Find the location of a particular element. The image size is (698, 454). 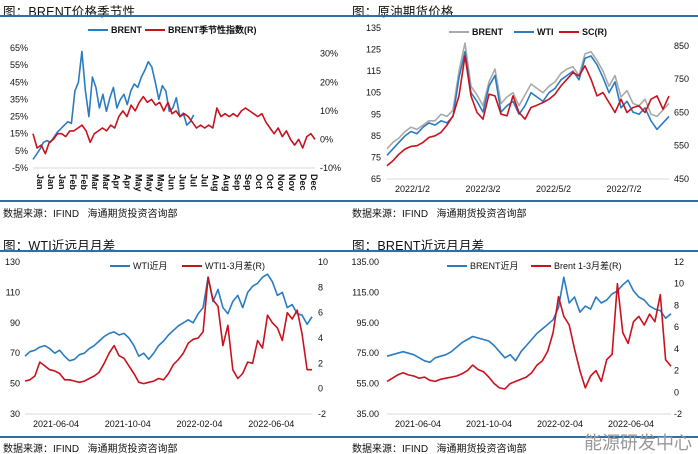

left-tick-label: 110 is located at coordinates (13, 292).